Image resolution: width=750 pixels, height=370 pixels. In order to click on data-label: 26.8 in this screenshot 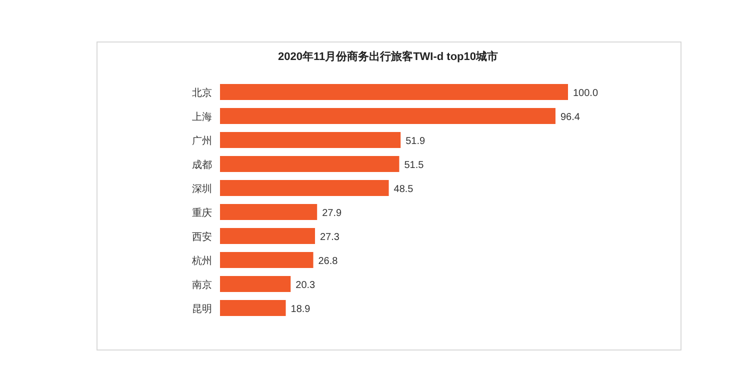, I will do `click(328, 261)`.